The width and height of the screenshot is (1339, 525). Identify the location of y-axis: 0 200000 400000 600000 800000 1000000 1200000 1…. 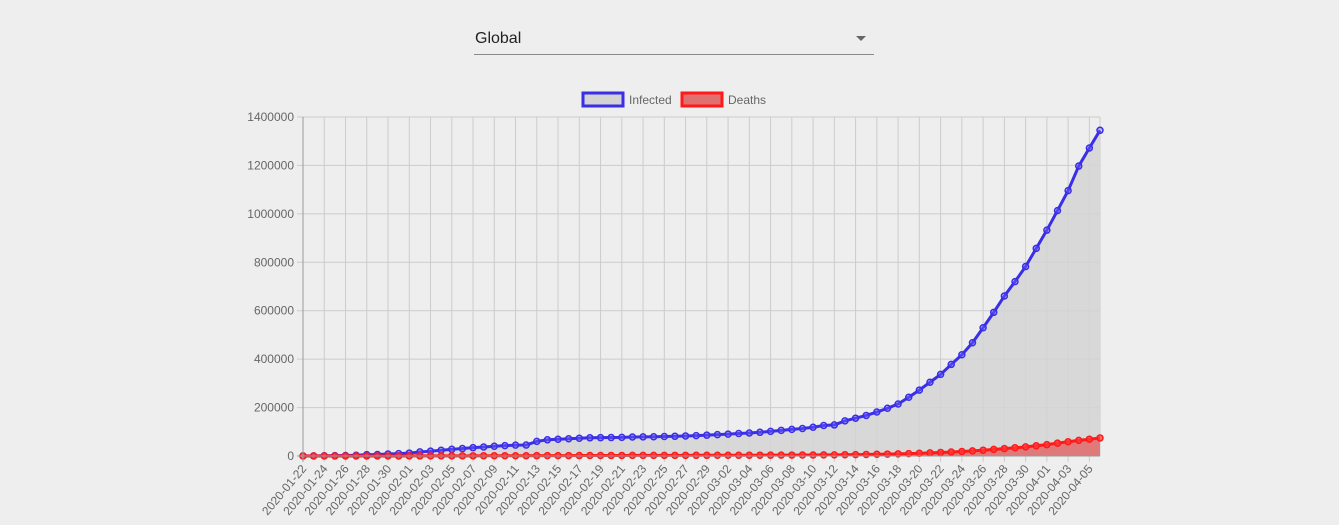
(275, 286).